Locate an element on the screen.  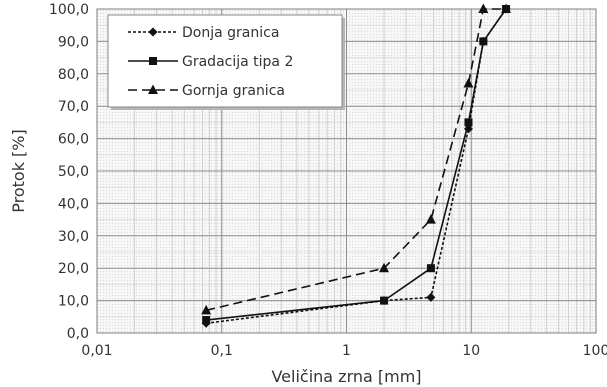
y-tick-label: 0,0 is located at coordinates (78, 334).